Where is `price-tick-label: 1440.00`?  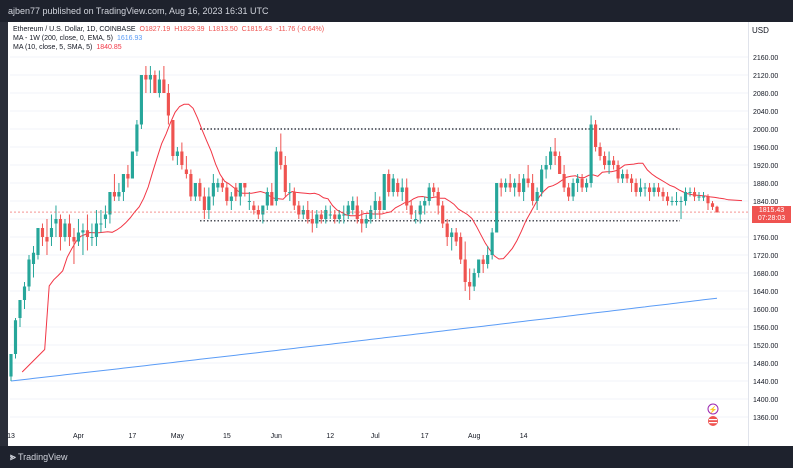 price-tick-label: 1440.00 is located at coordinates (765, 382).